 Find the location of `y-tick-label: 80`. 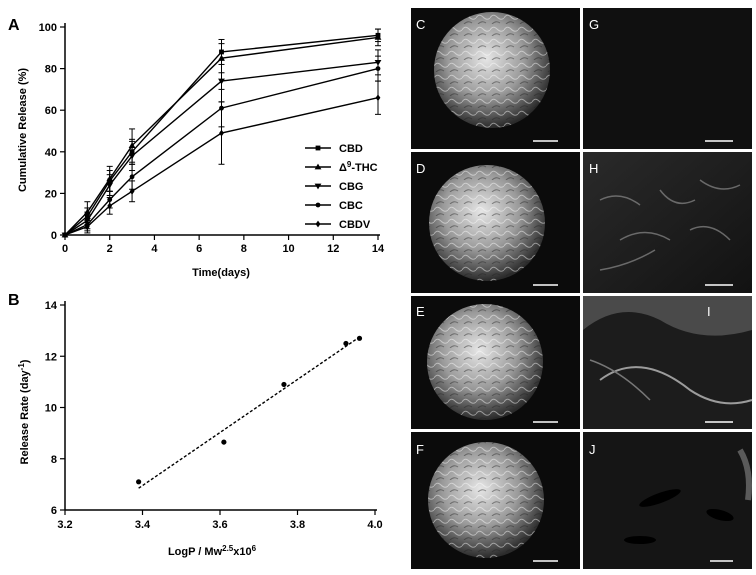

y-tick-label: 80 is located at coordinates (51, 70).